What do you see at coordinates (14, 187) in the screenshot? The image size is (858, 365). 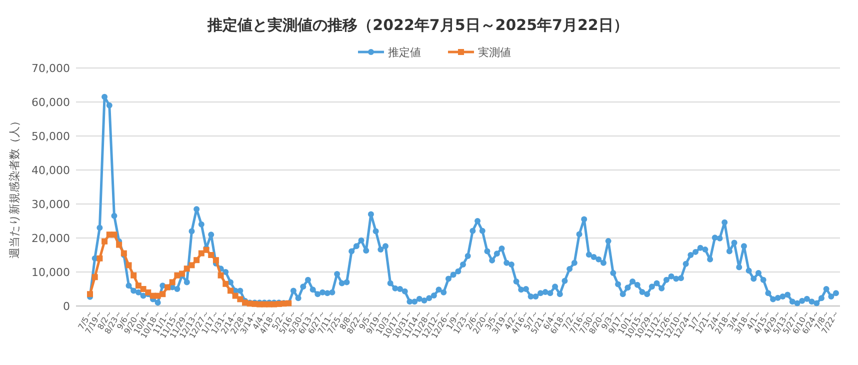 I see `y-axis-title: 週当たり新規感染者数（人）` at bounding box center [14, 187].